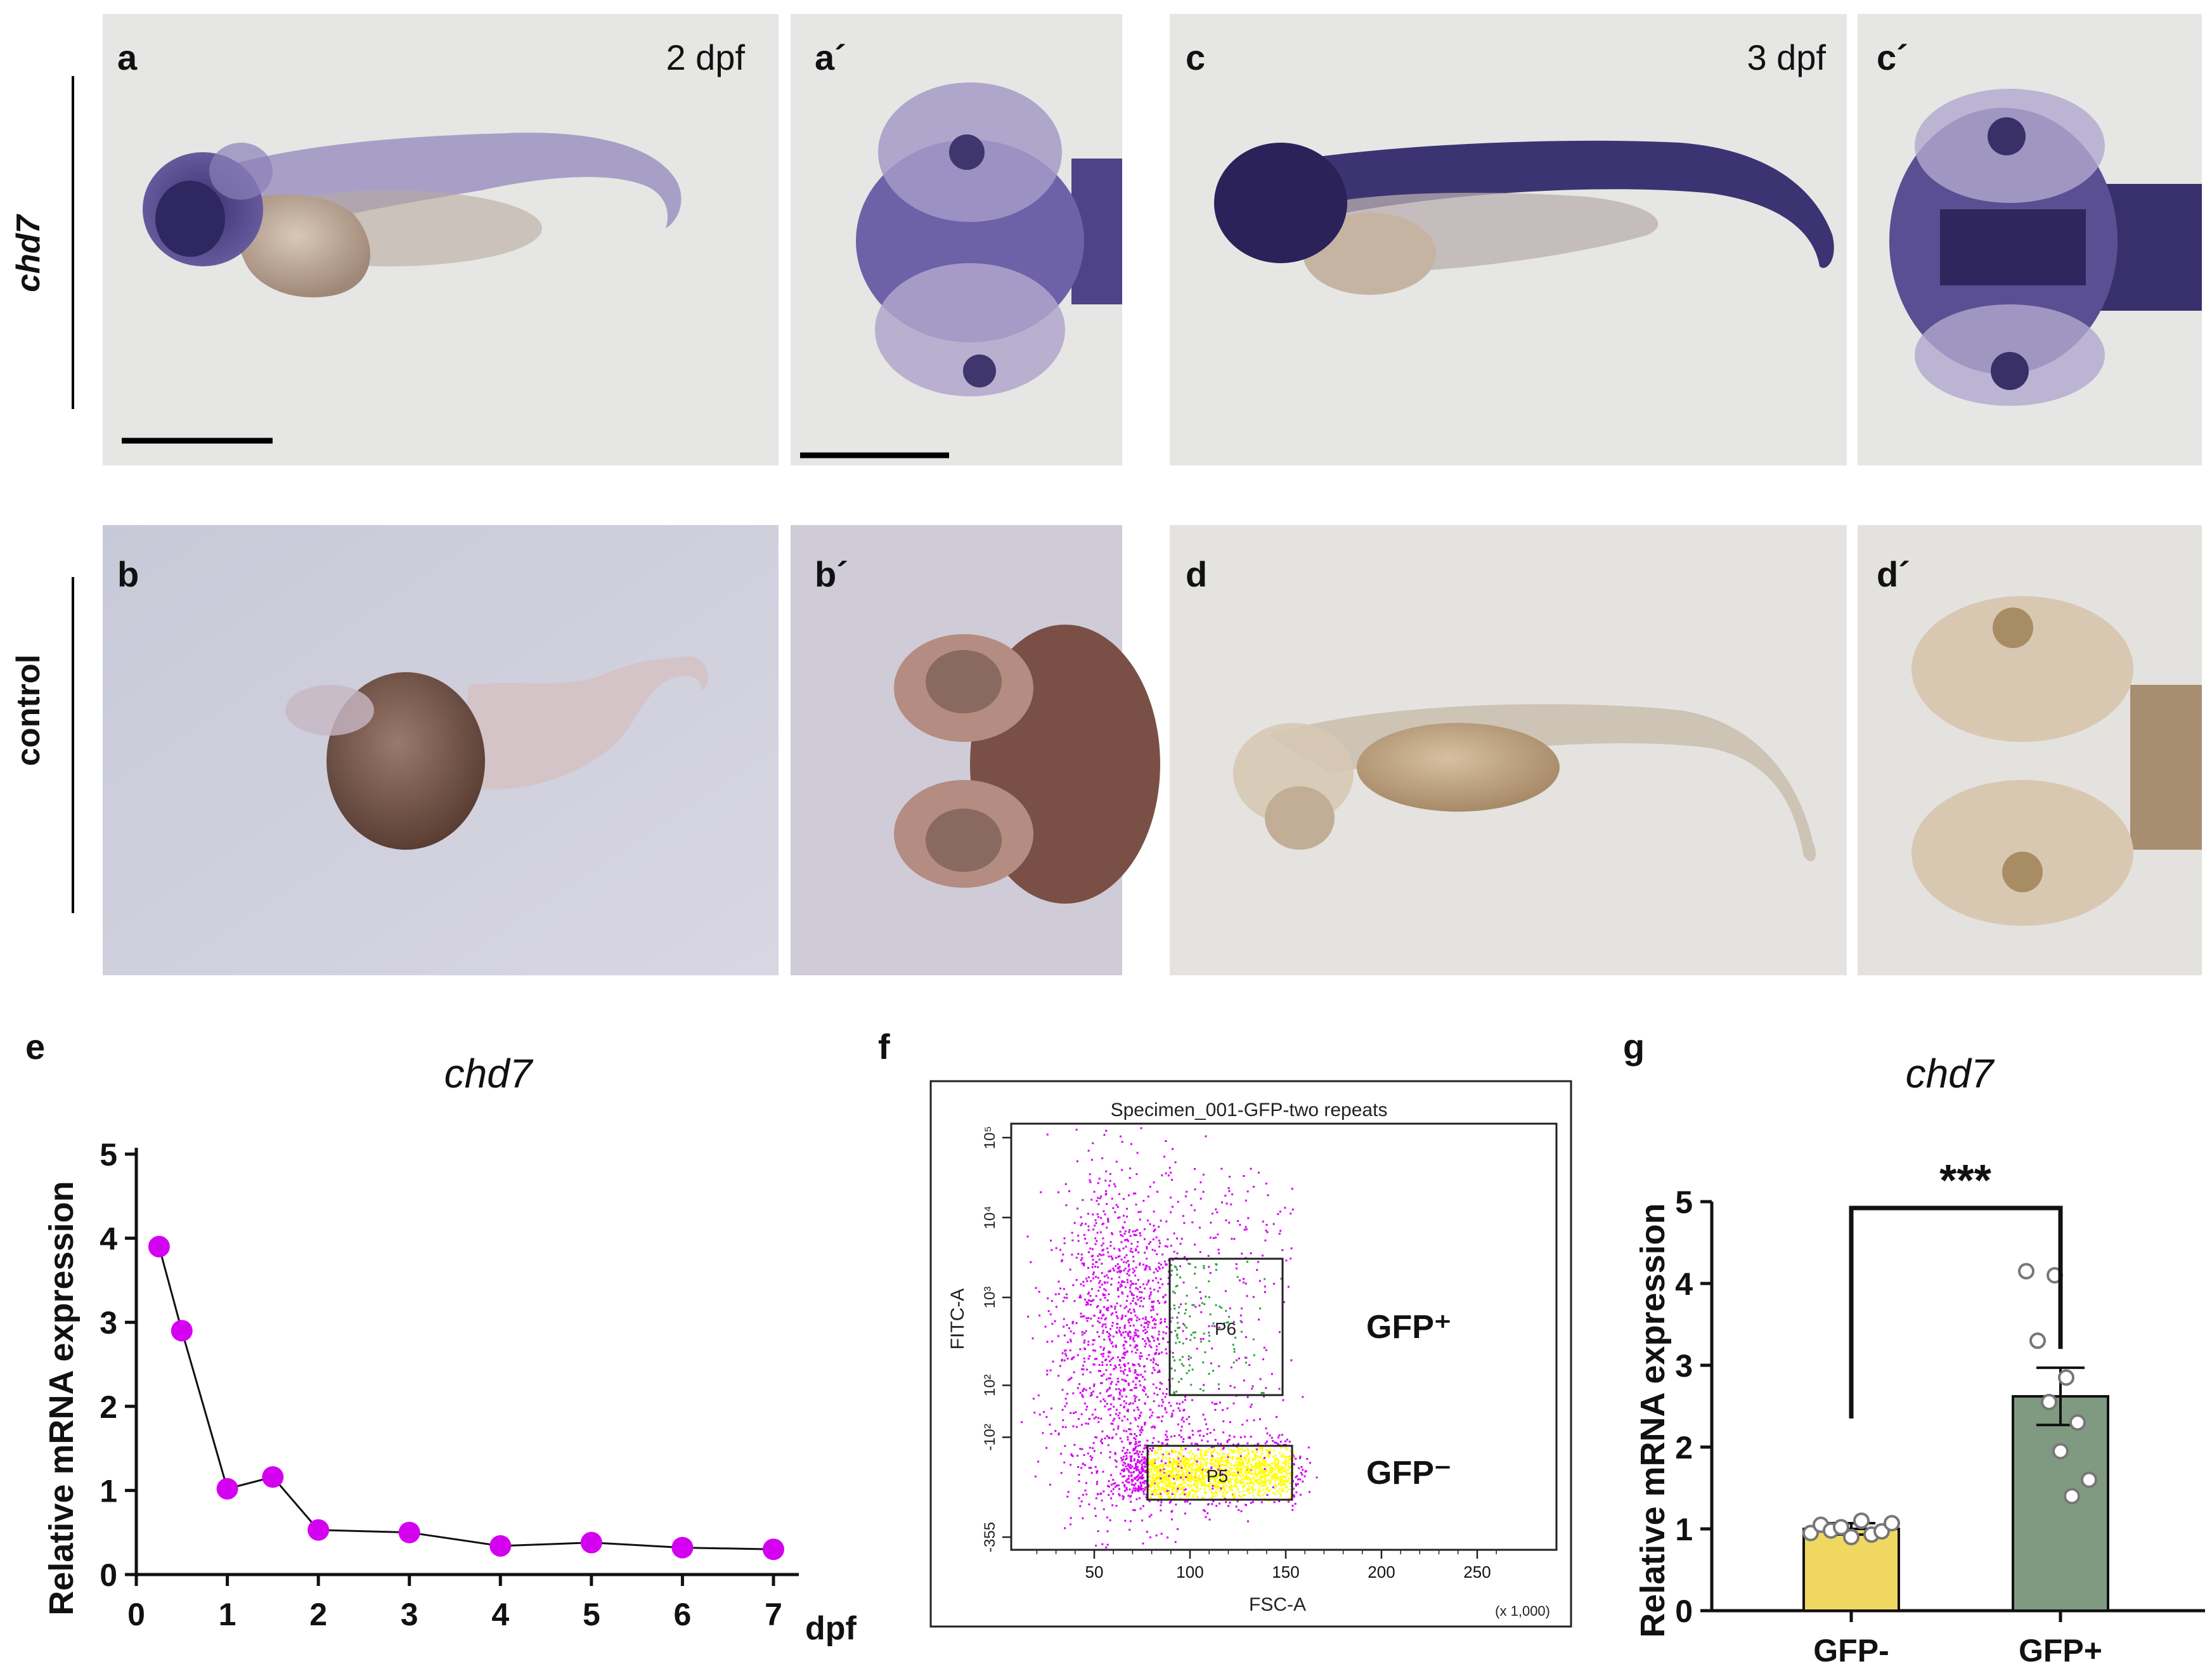 Image resolution: width=2212 pixels, height=1676 pixels. Describe the element at coordinates (182, 1331) in the screenshot. I see `data-point` at that location.